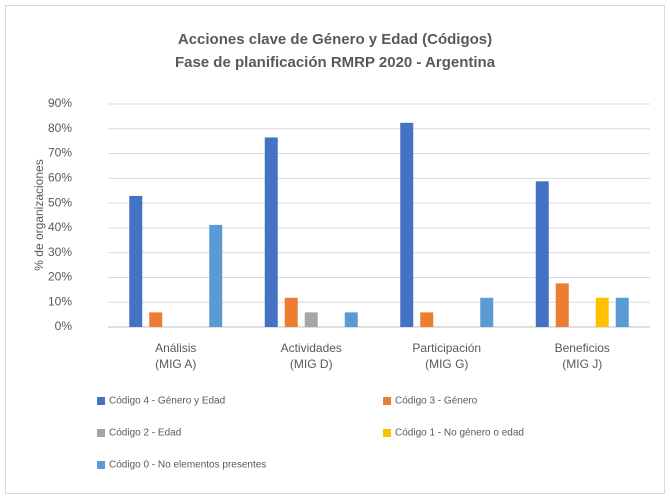 Image resolution: width=670 pixels, height=499 pixels. I want to click on x-tick-label: Actividades, so click(311, 348).